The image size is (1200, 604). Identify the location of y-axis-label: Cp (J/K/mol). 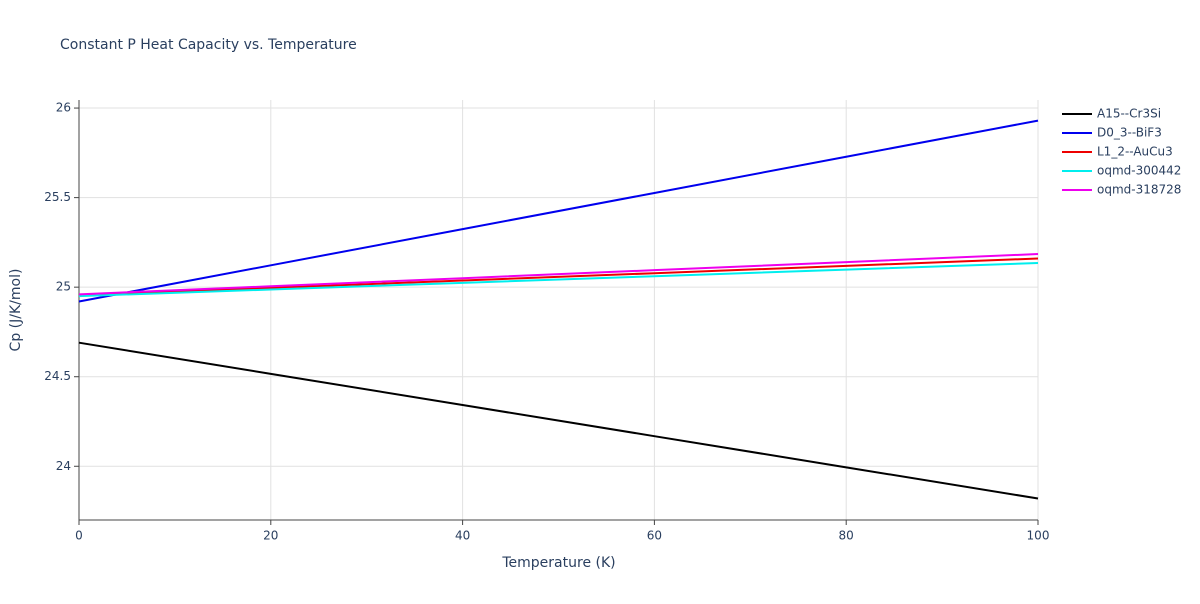
(16, 310).